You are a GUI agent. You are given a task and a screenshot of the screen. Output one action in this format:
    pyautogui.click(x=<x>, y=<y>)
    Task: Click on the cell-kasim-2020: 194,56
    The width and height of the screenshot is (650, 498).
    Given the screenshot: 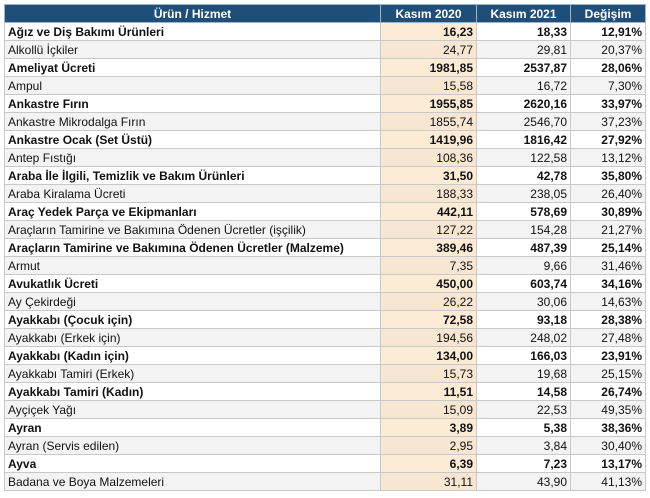 What is the action you would take?
    pyautogui.click(x=428, y=337)
    